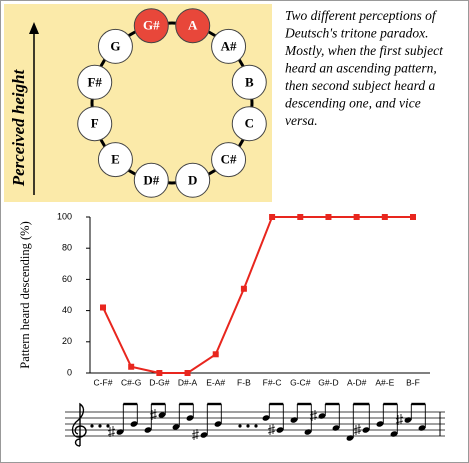  I want to click on x-tick-label: B-F, so click(413, 382).